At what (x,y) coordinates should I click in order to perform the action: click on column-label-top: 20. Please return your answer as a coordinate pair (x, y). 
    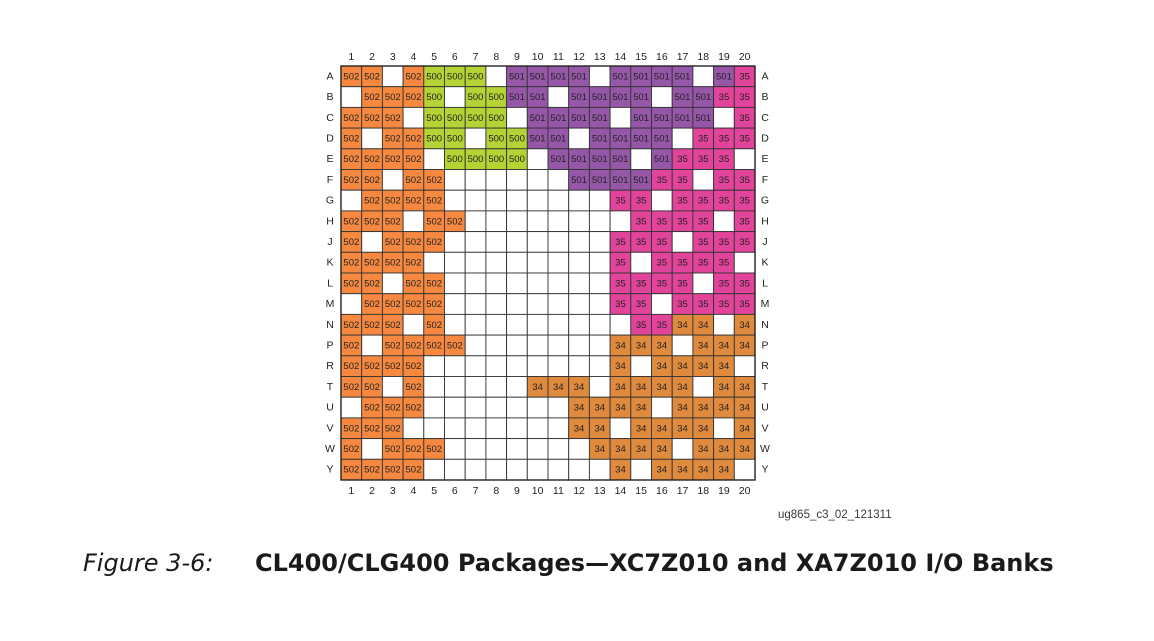
    Looking at the image, I should click on (745, 57).